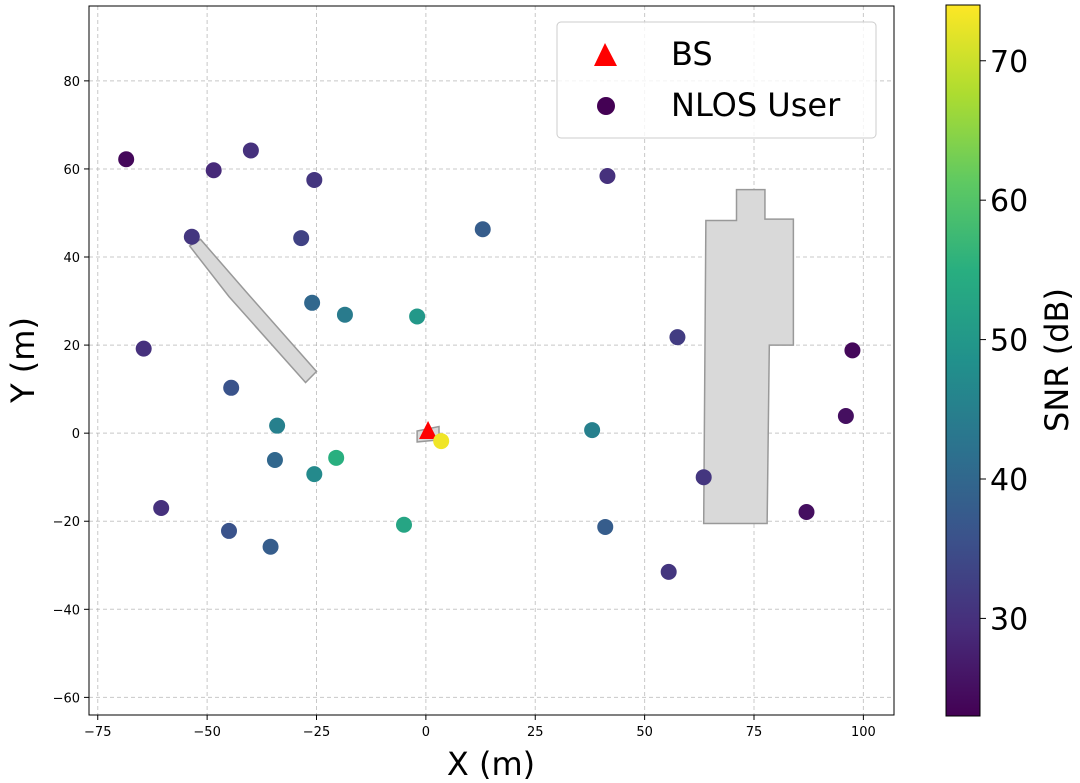 The image size is (1080, 783). Describe the element at coordinates (71, 82) in the screenshot. I see `y-tick-label: 80` at that location.